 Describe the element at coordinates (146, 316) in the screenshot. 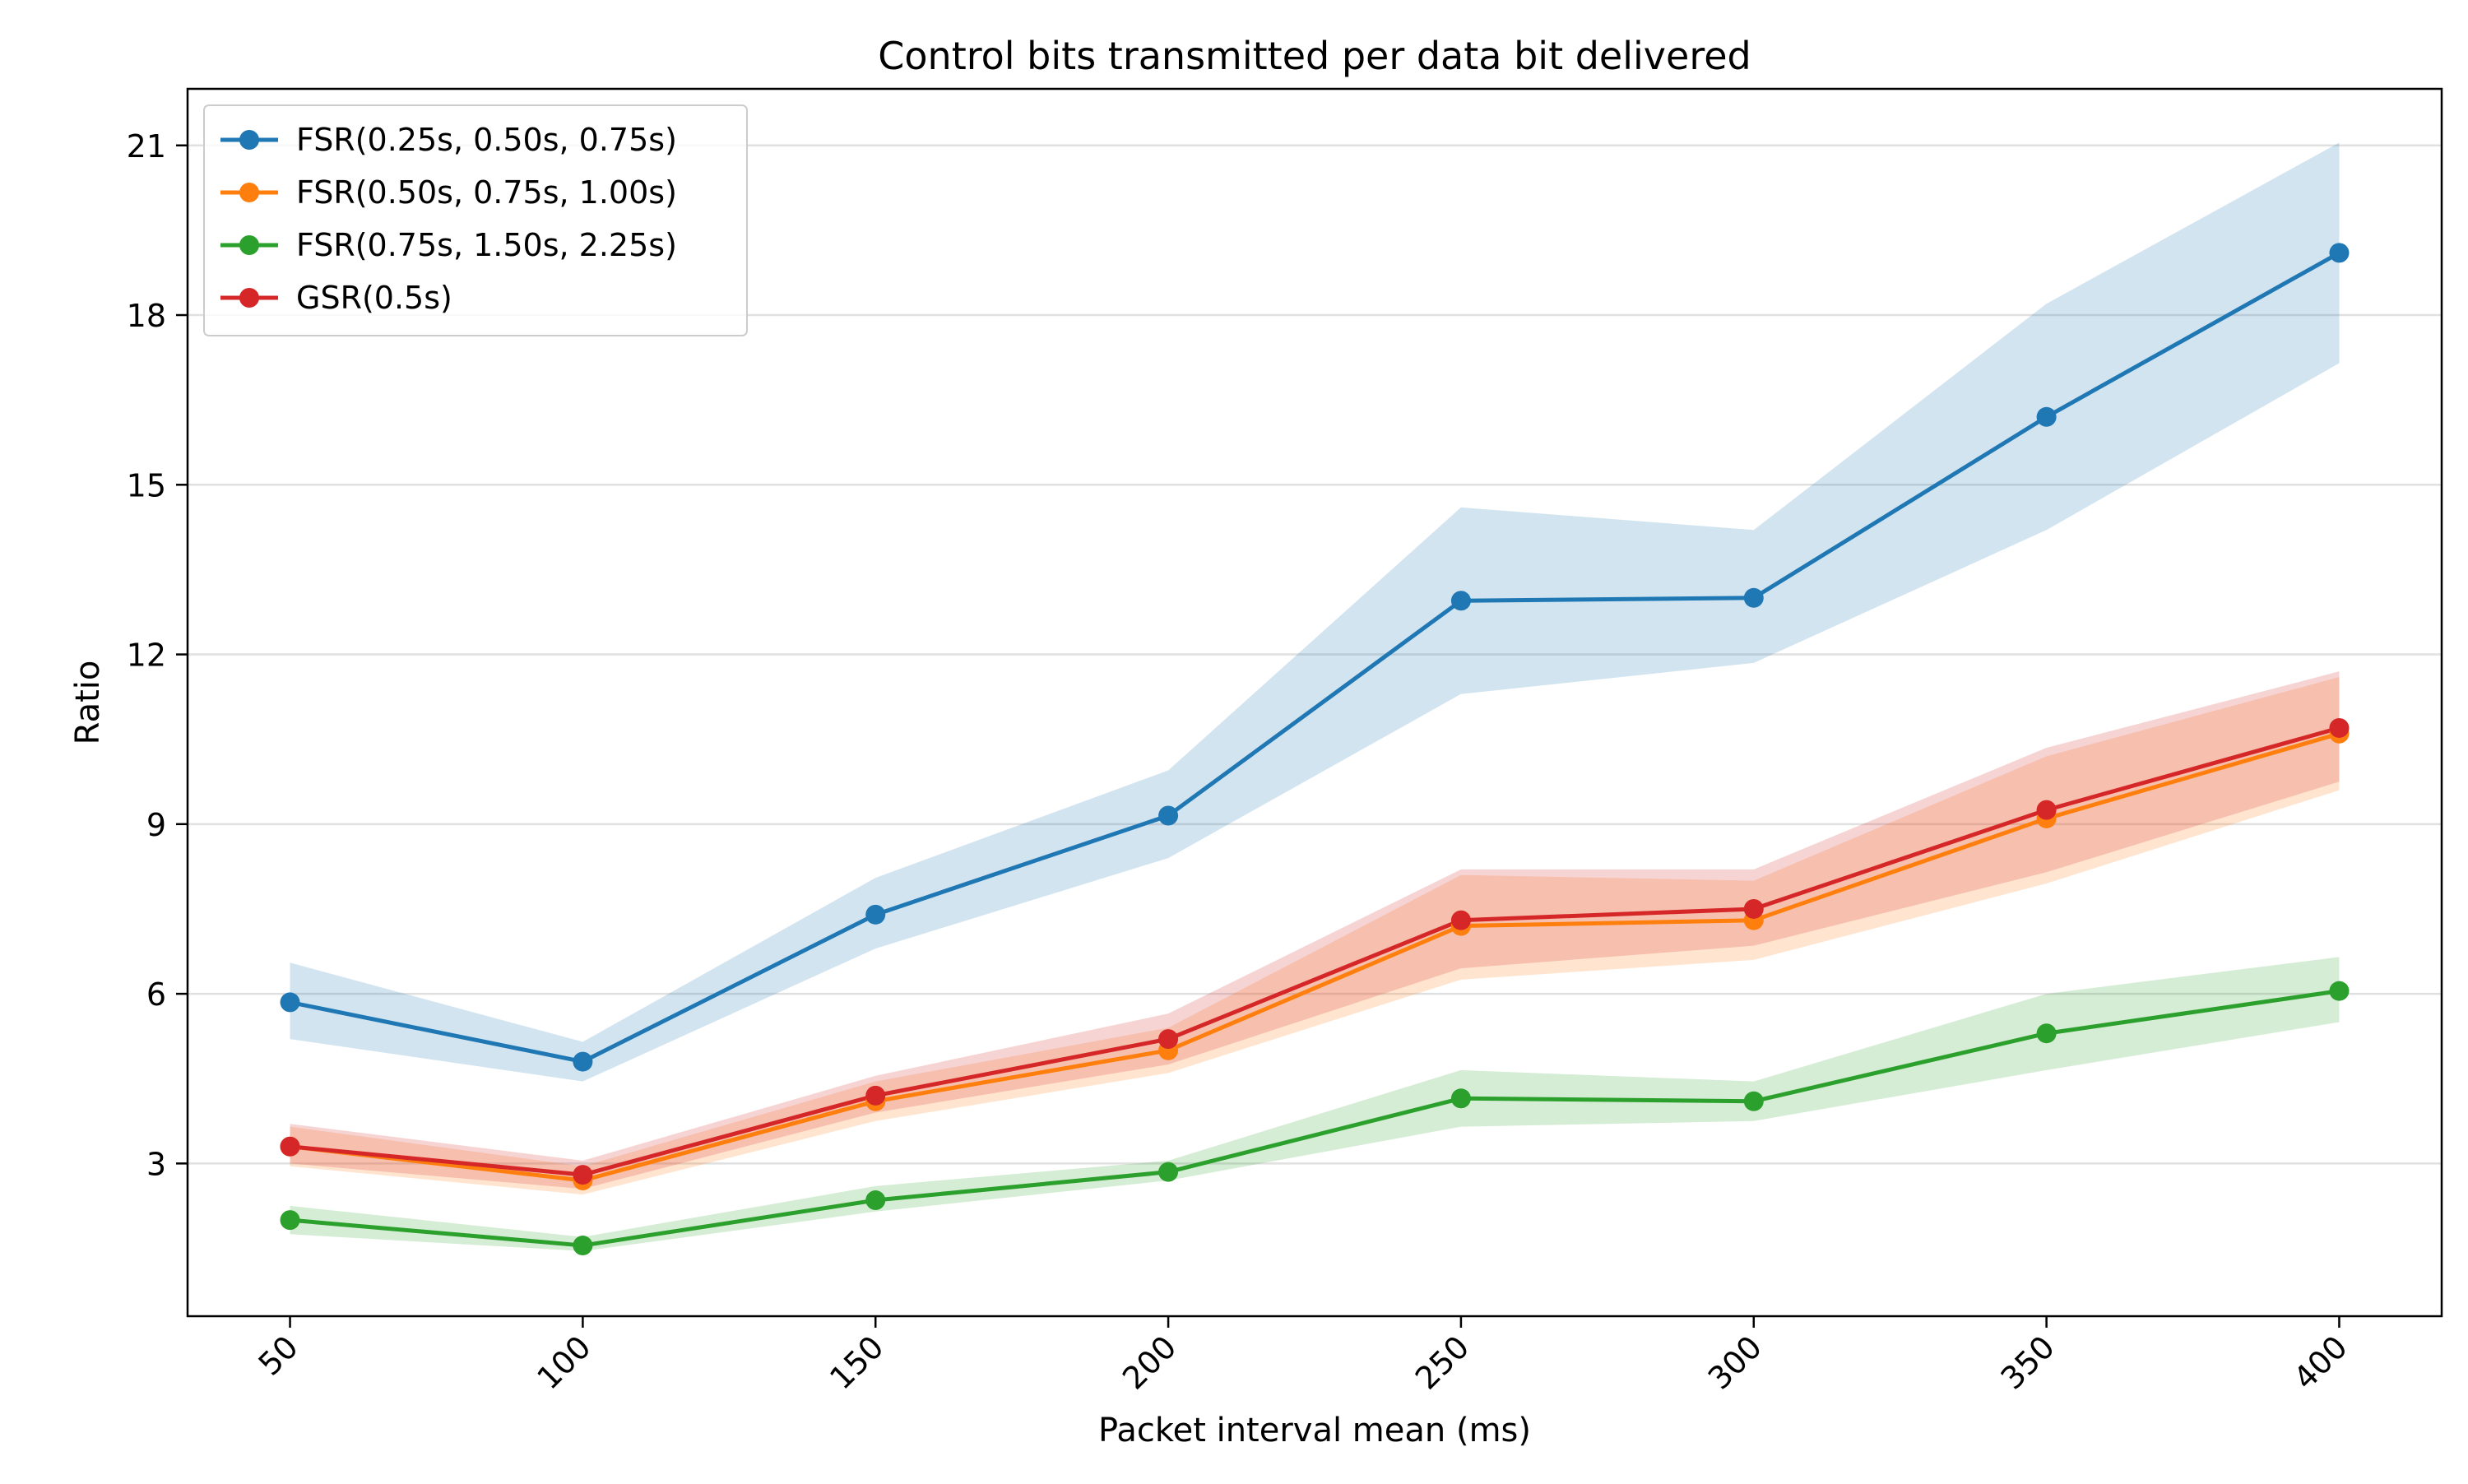

I see `y-tick-label: 18` at that location.